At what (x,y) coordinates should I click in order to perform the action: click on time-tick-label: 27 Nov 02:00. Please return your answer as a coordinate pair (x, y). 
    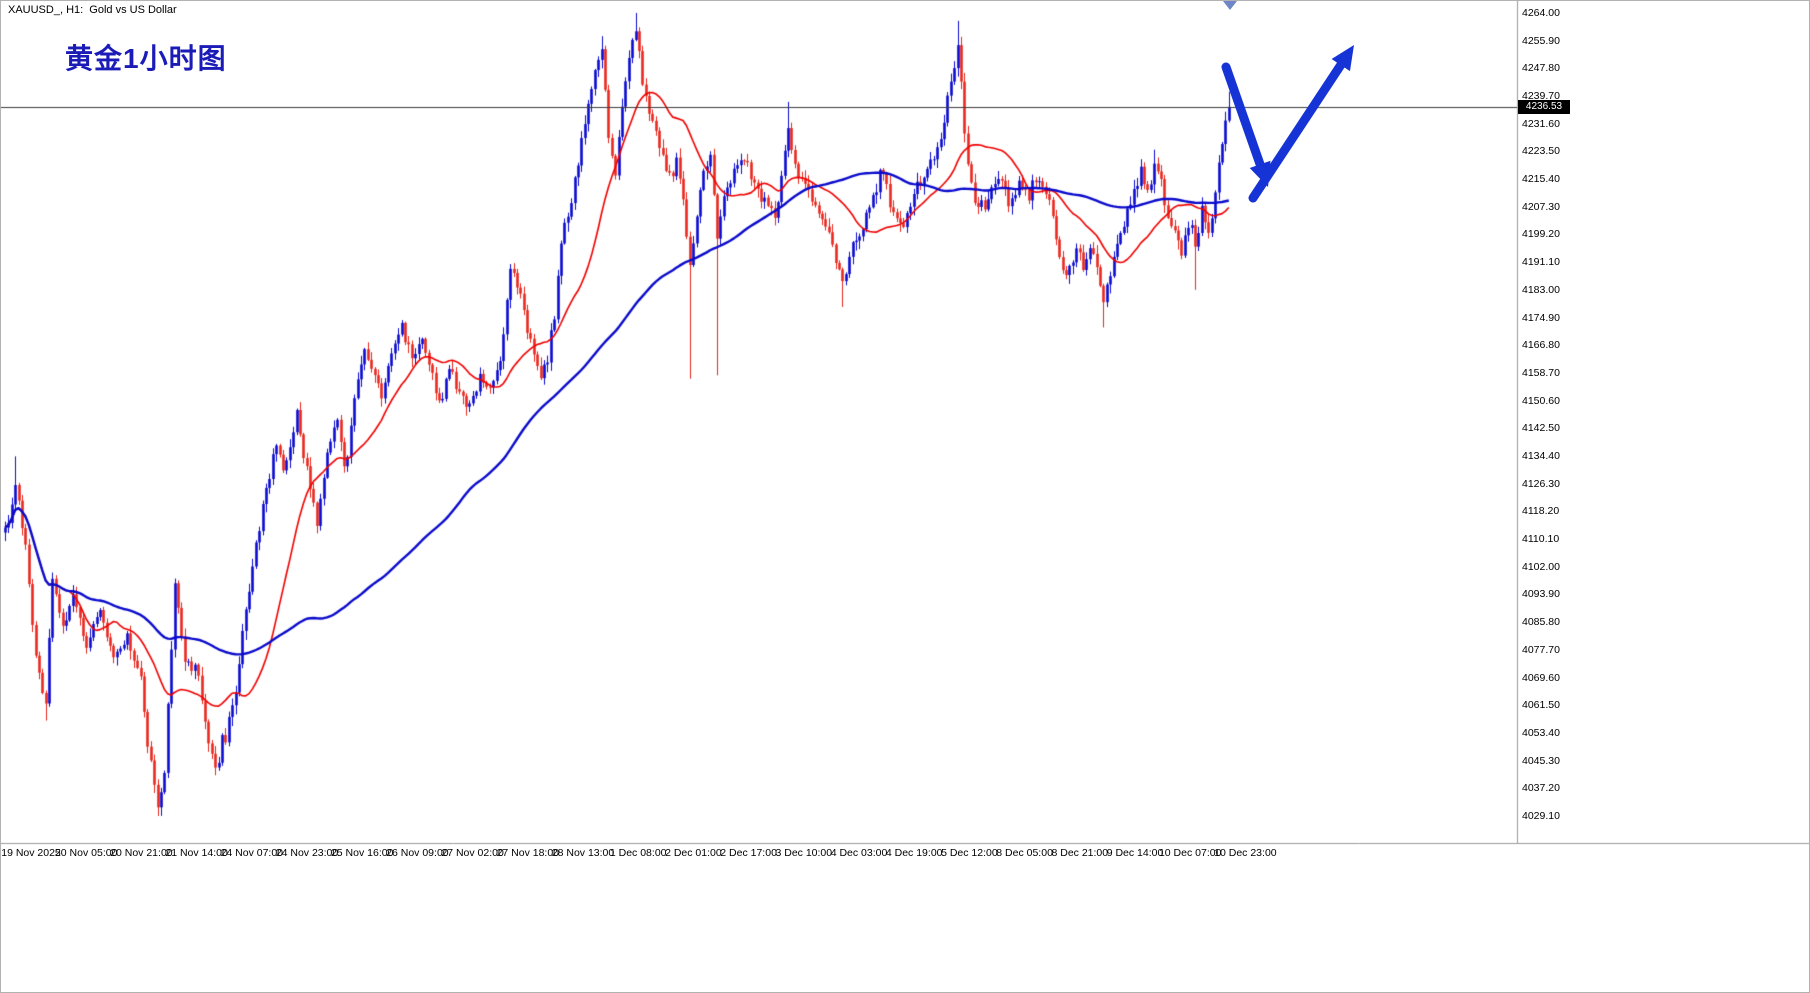
    Looking at the image, I should click on (472, 853).